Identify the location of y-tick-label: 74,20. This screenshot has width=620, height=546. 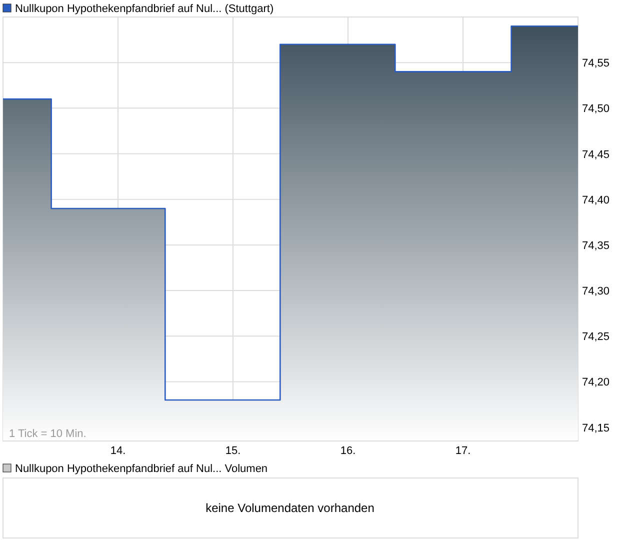
(596, 382).